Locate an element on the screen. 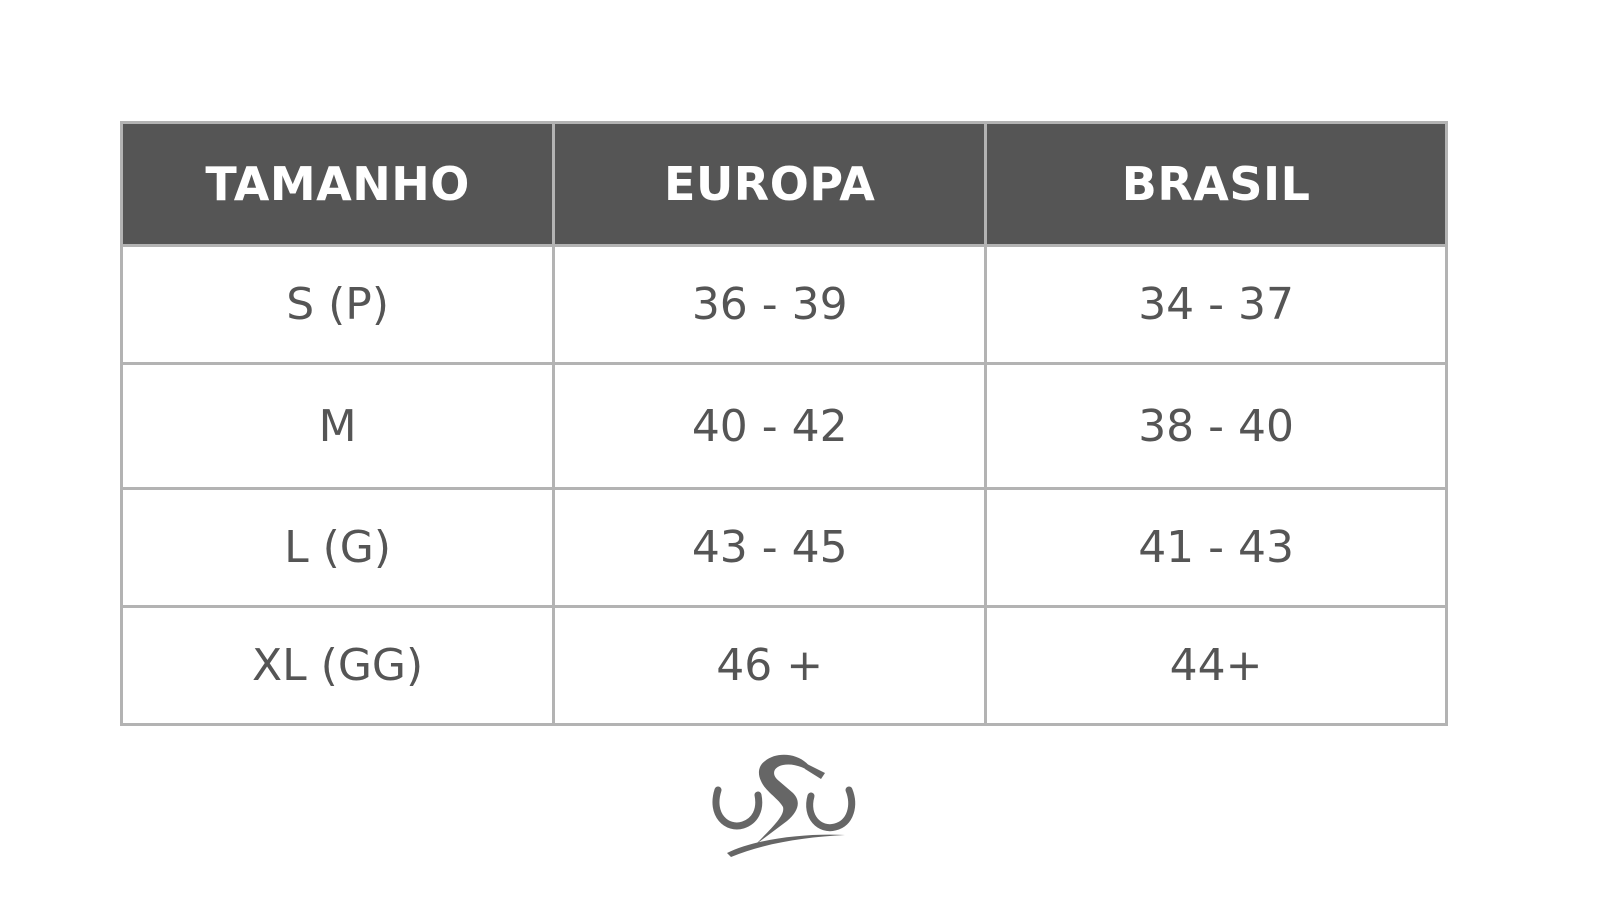  cell-brasil: 41 - 43 is located at coordinates (1216, 547).